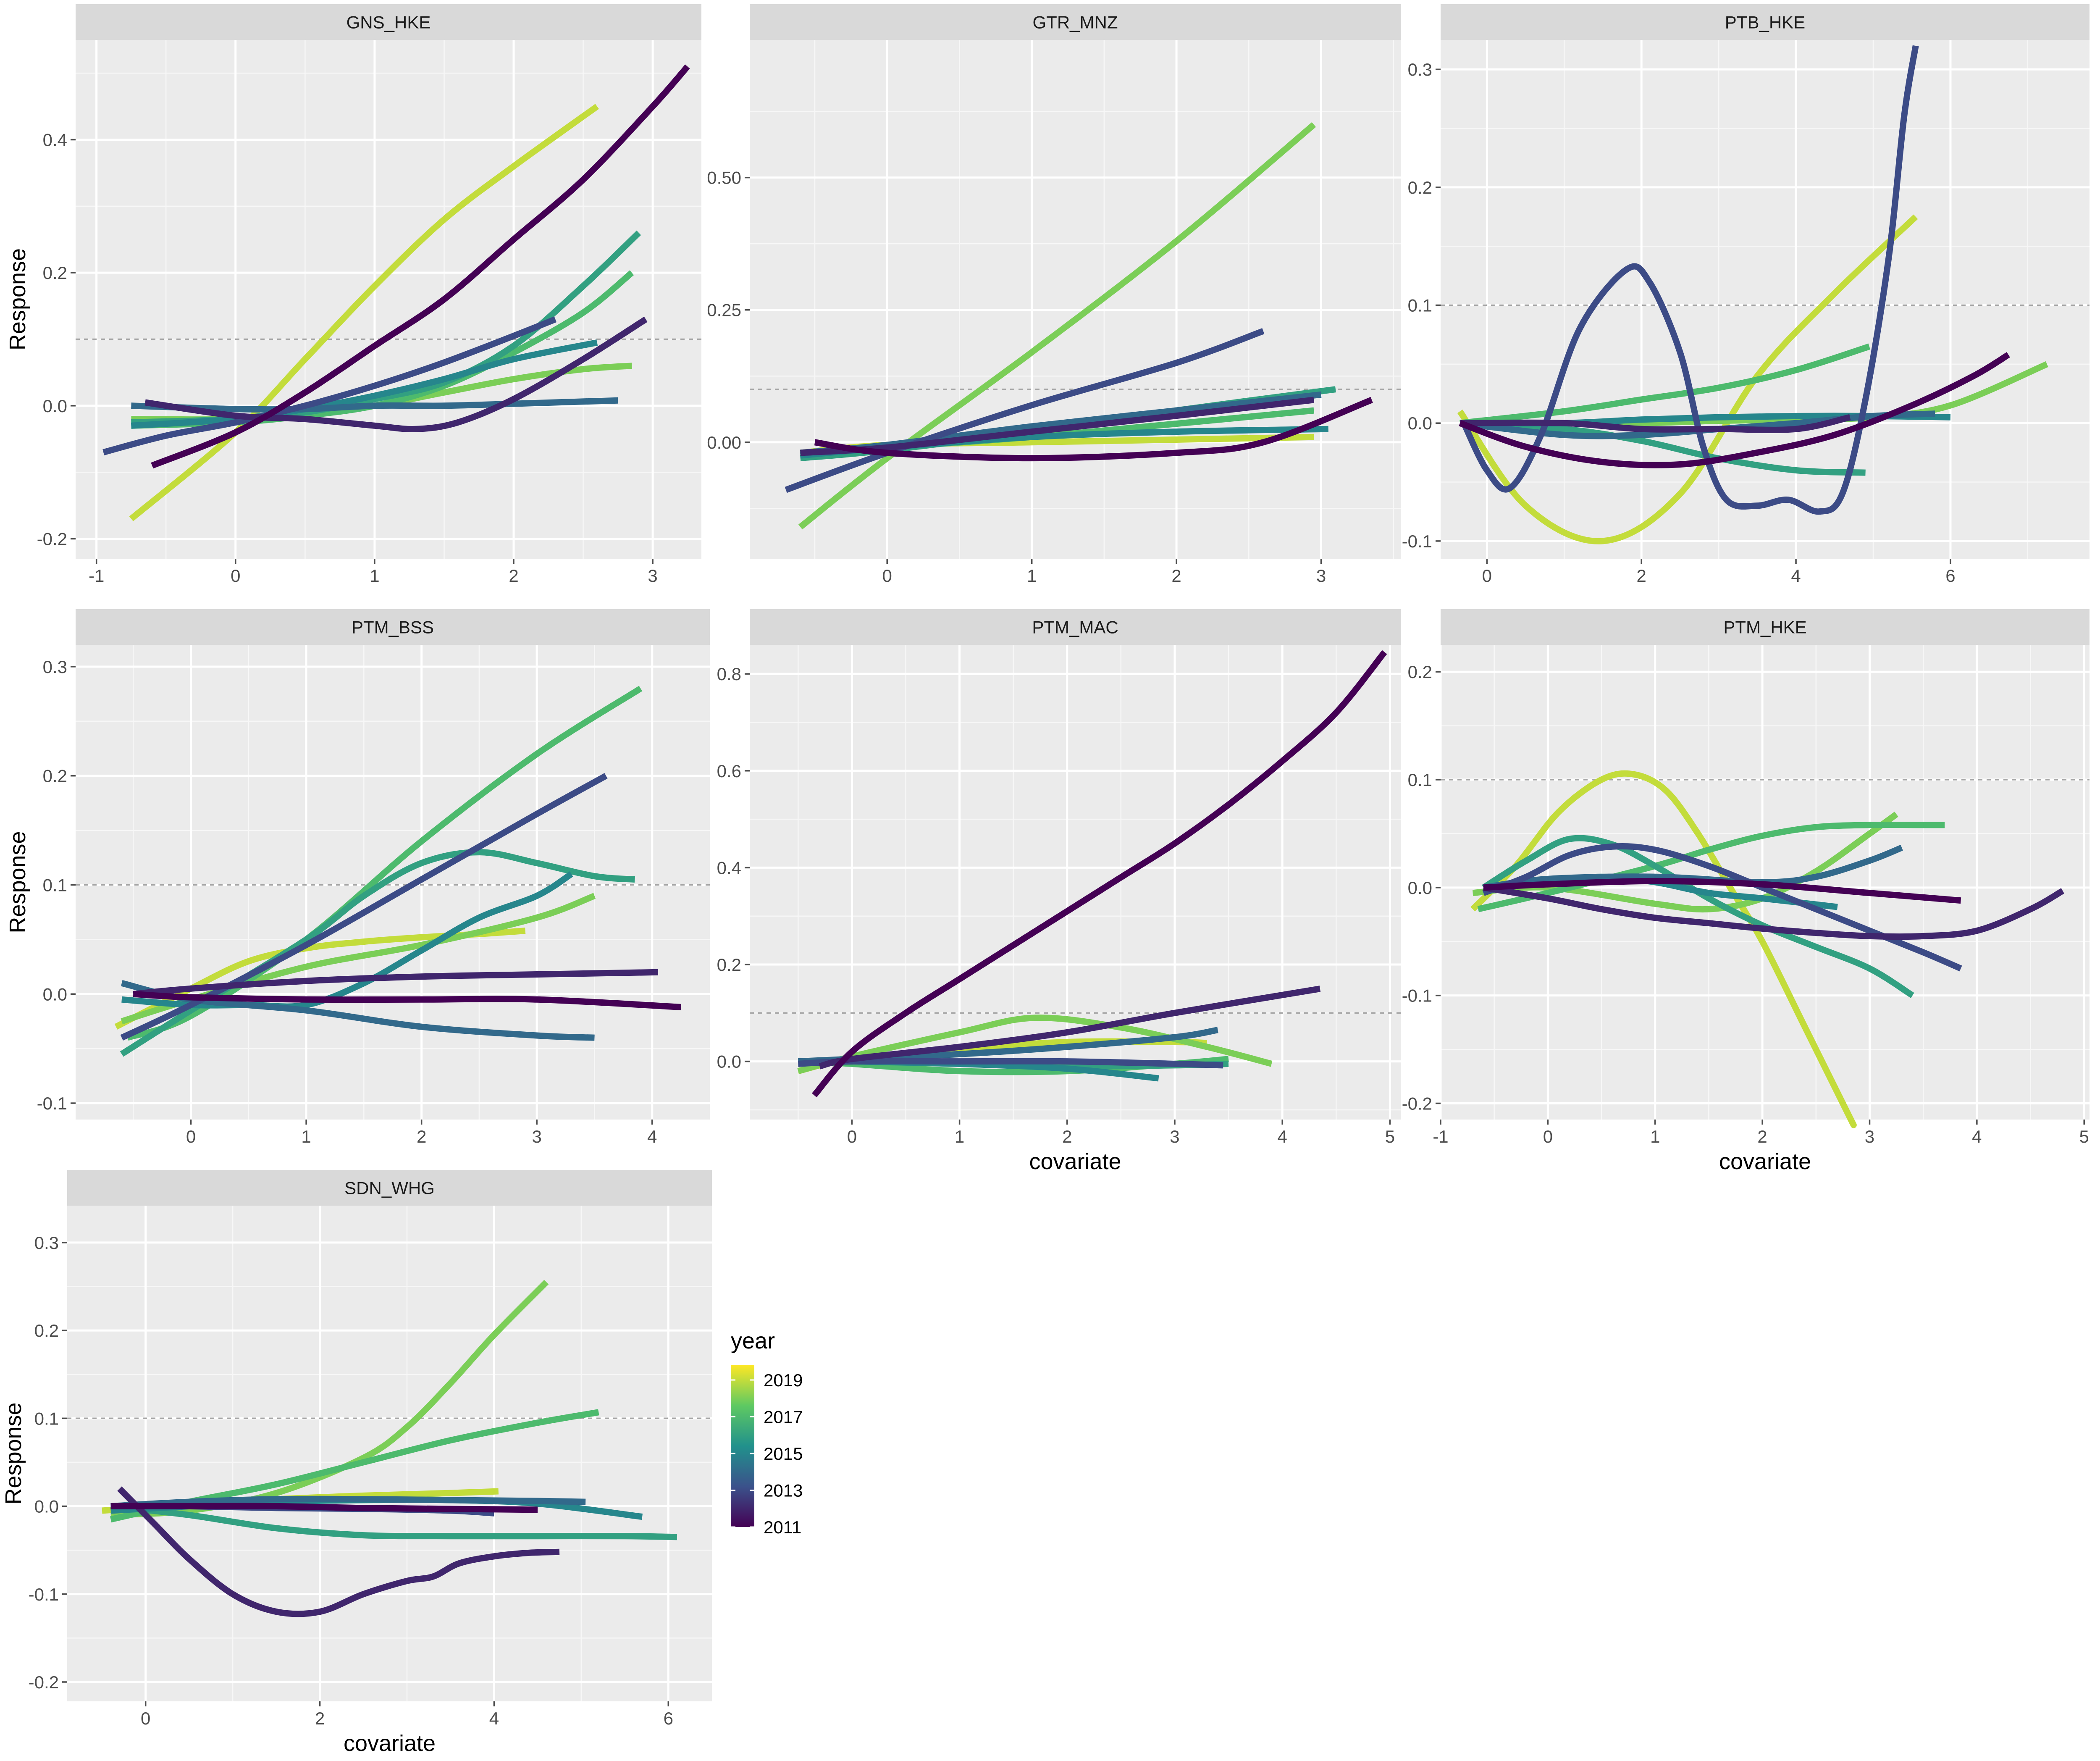  I want to click on axes: 0 2 4 6 -0.1 0.0 0.1 0.2 0.3, so click(1679, 323).